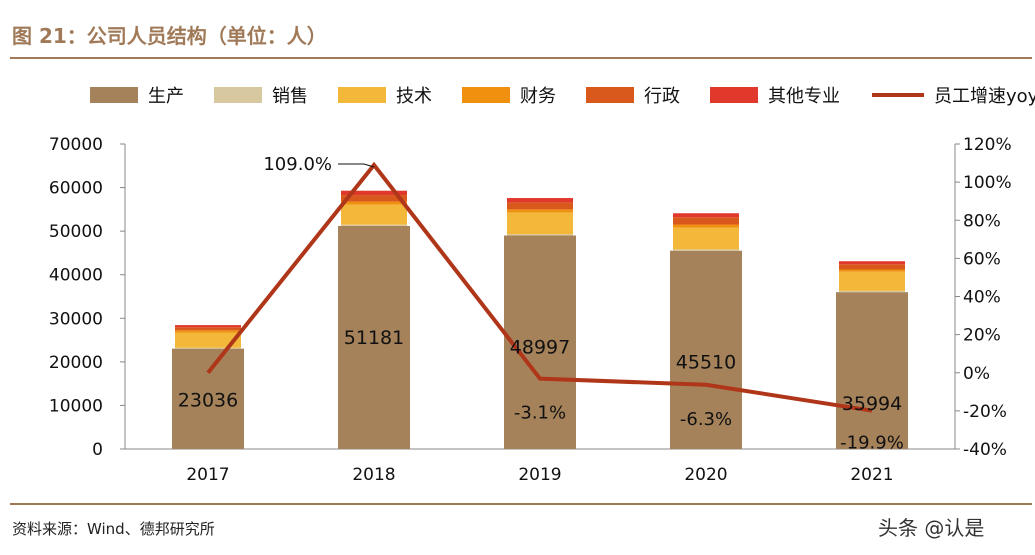  Describe the element at coordinates (931, 528) in the screenshot. I see `watermark: 头条 @认是` at that location.